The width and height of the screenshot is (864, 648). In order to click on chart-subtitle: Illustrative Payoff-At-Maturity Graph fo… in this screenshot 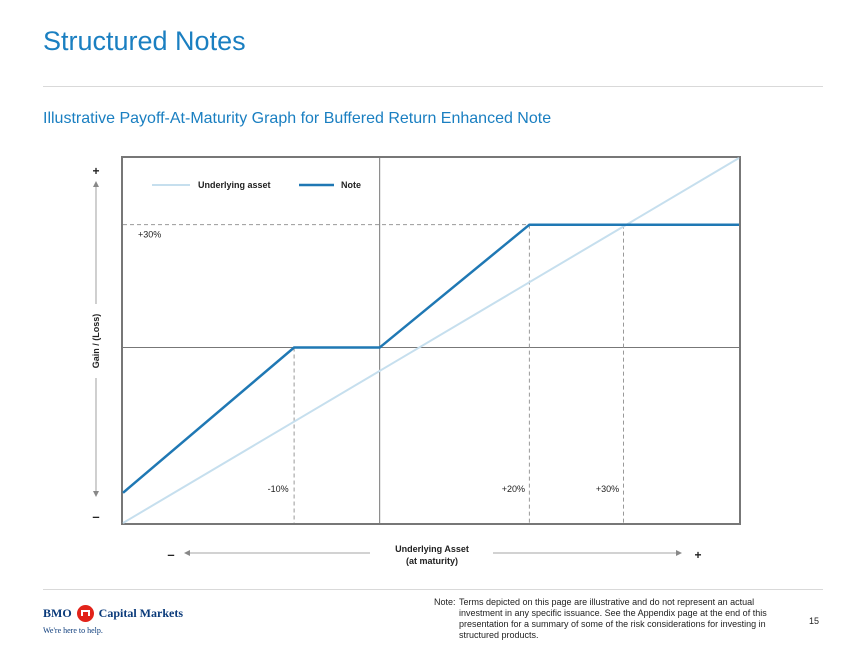, I will do `click(297, 118)`.